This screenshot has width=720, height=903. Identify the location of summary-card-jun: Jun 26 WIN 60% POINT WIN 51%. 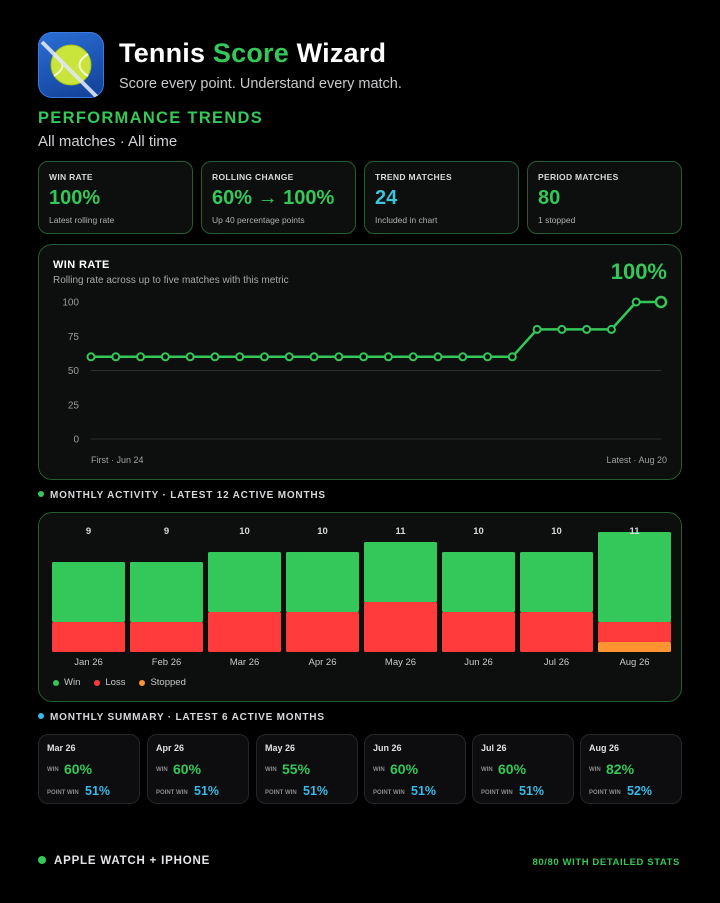
(415, 769).